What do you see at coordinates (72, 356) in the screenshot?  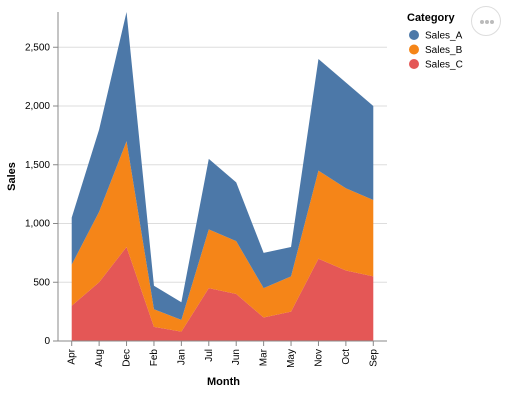 I see `x-tick-label: Apr` at bounding box center [72, 356].